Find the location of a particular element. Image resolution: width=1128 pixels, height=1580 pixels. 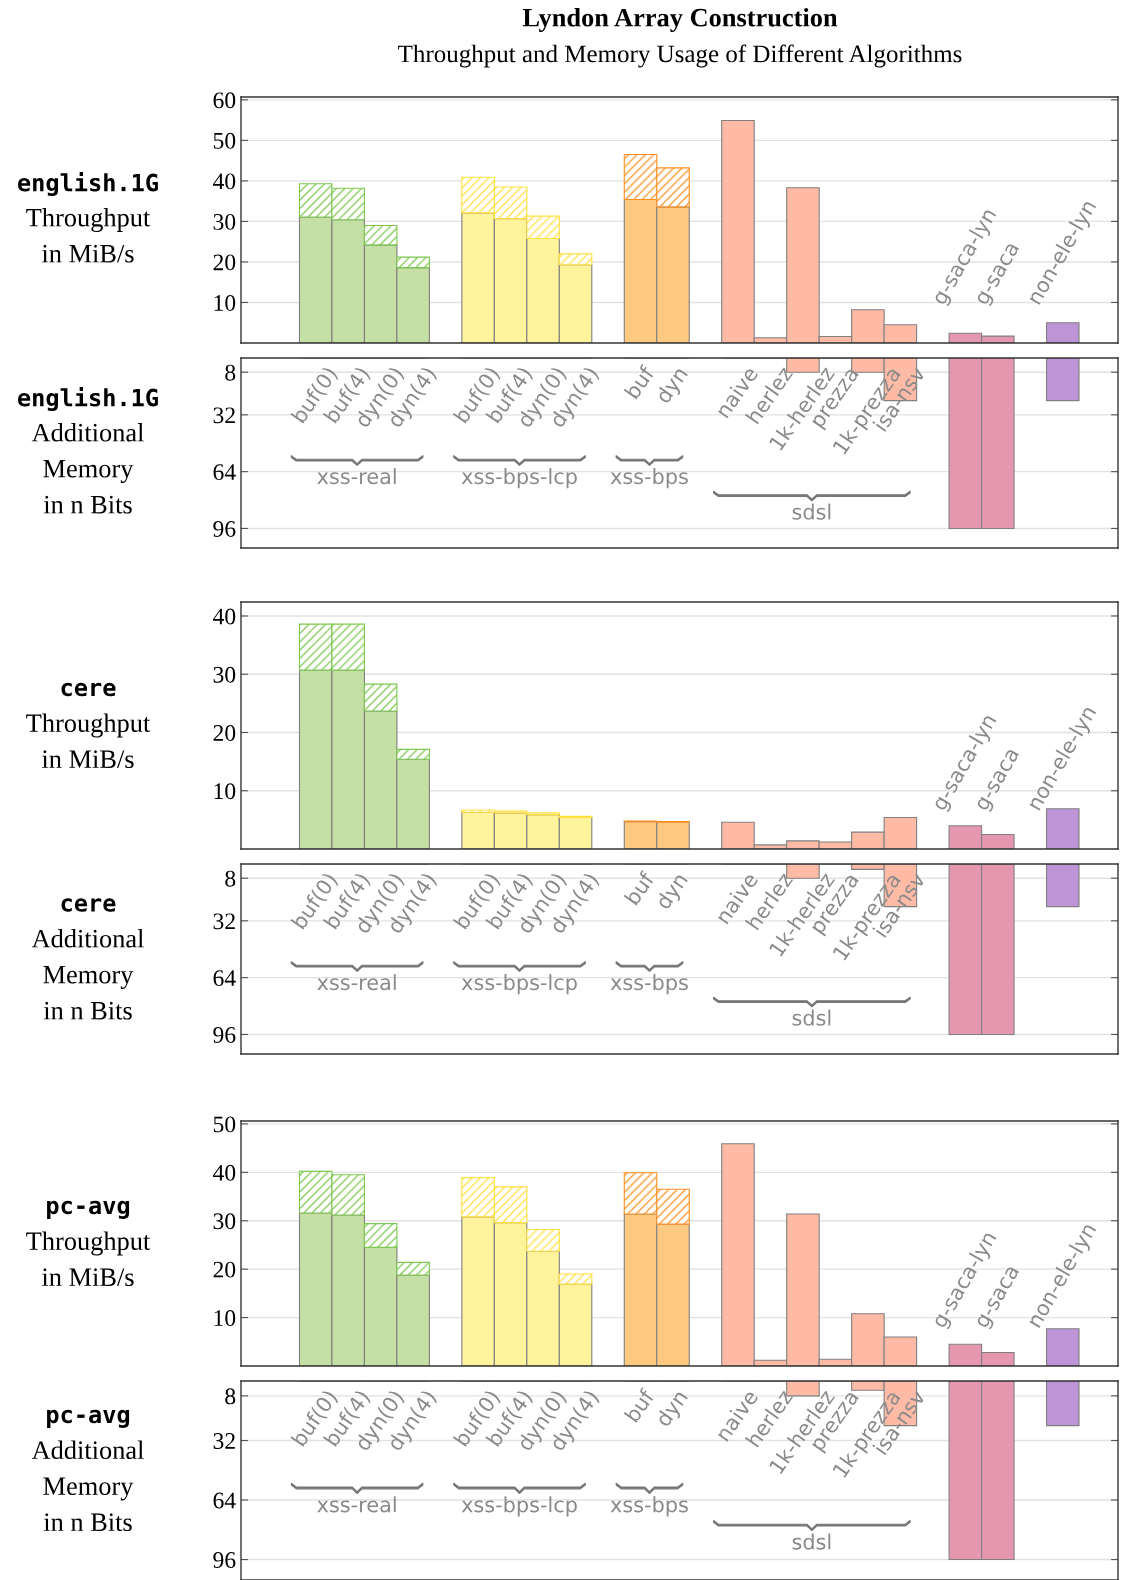

y-axis-title: pc-avg Additional Memory in n Bits is located at coordinates (87, 1470).